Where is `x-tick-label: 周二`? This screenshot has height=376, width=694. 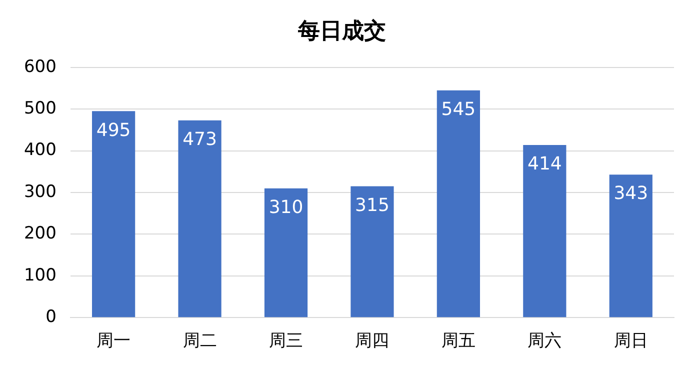 x-tick-label: 周二 is located at coordinates (199, 341).